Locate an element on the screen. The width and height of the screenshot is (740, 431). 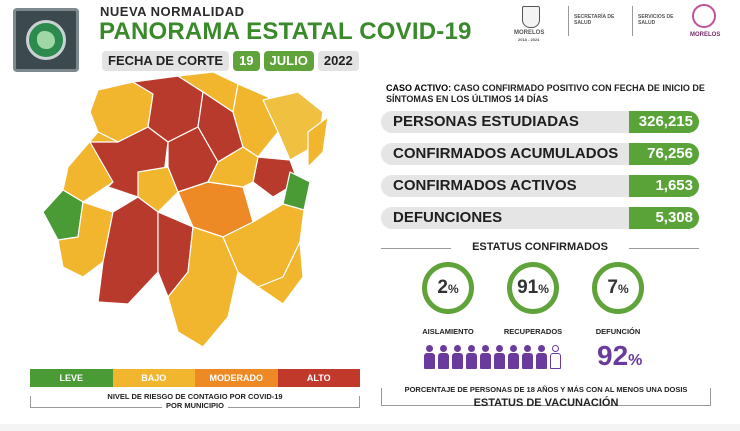
state-map-emblem is located at coordinates (46, 40).